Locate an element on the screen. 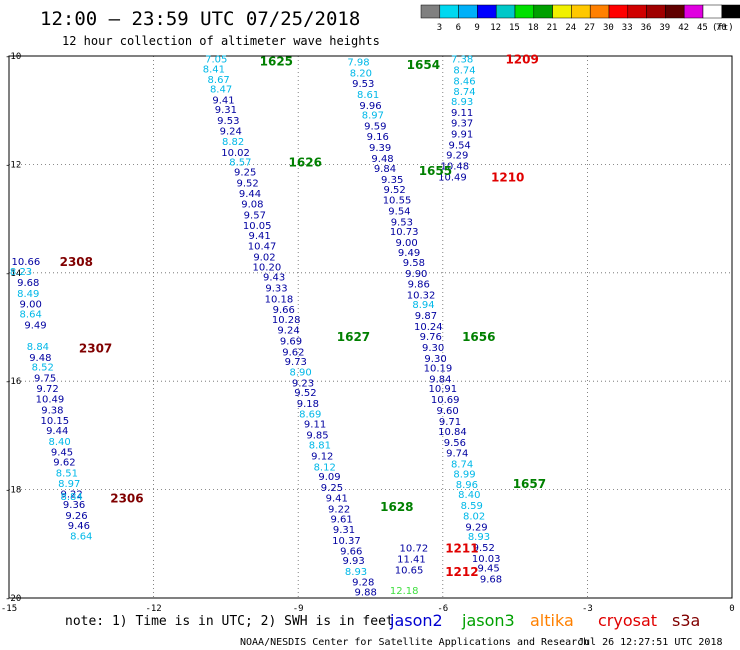 This screenshot has height=650, width=740. timestamp-text: Jul 26 12:27:51 UTC 2018 is located at coordinates (650, 642).